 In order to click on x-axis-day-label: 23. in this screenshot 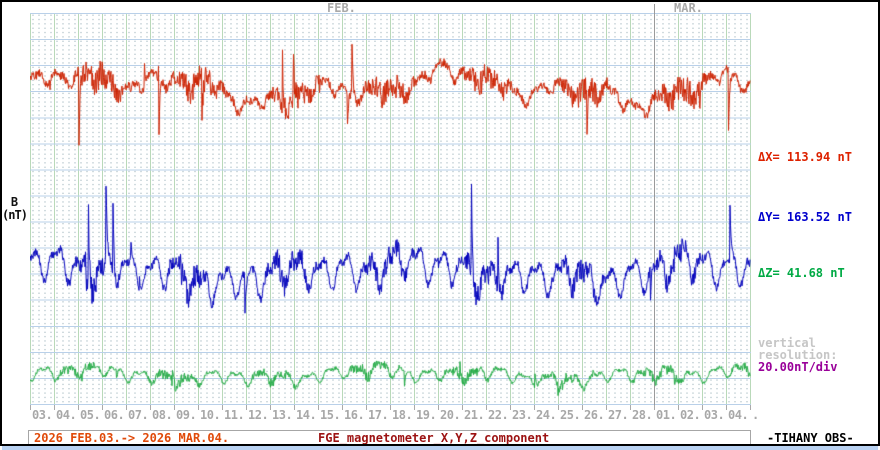, I will do `click(522, 415)`.